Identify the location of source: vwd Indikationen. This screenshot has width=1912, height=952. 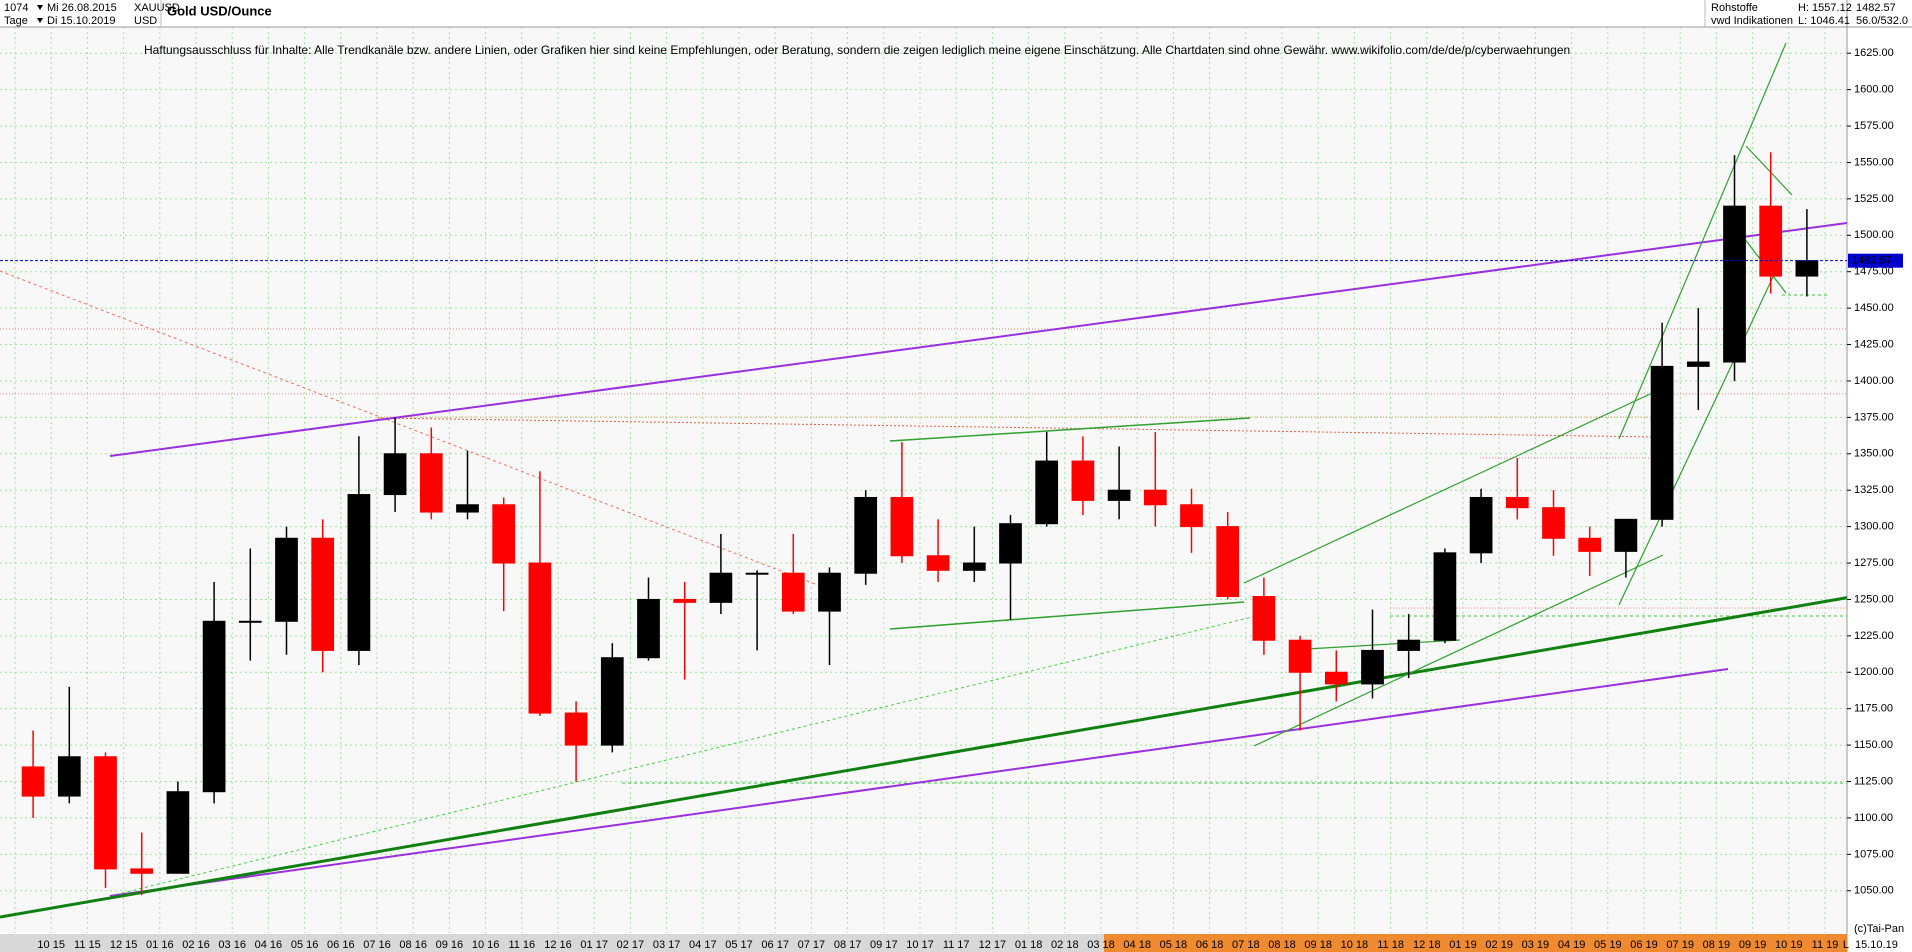
(1752, 21).